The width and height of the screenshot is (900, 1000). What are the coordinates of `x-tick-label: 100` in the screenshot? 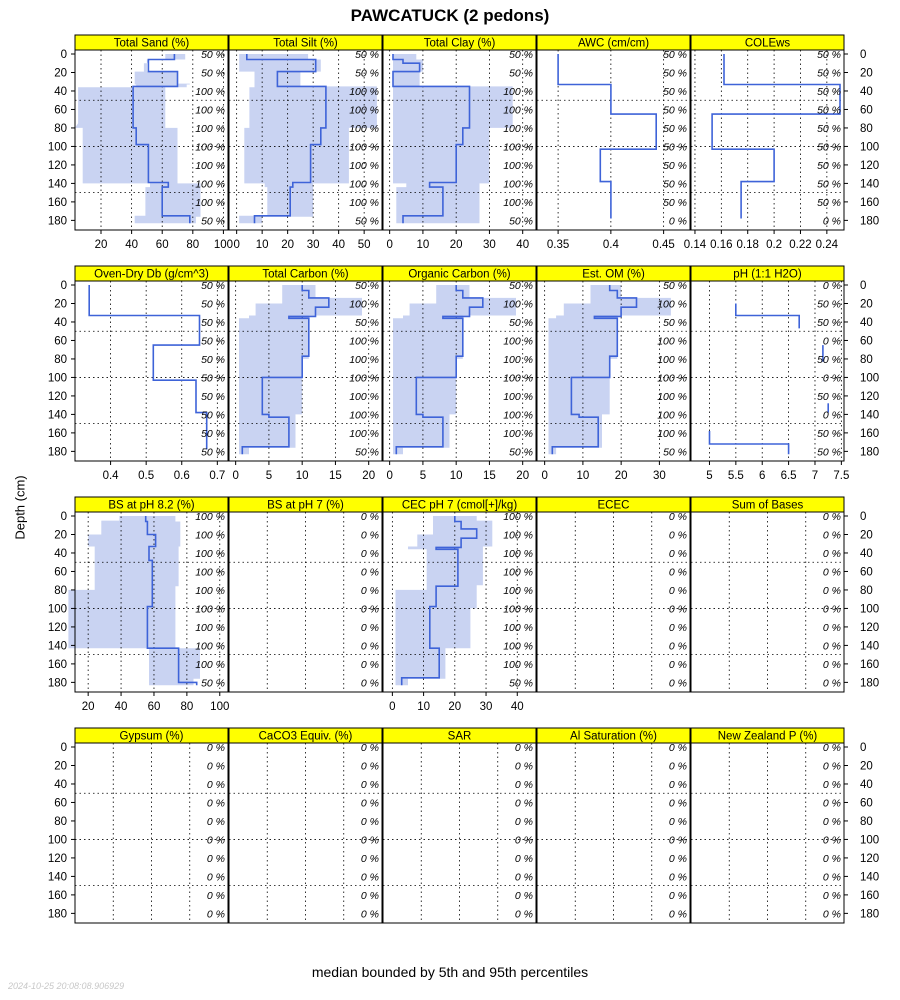 It's located at (219, 707).